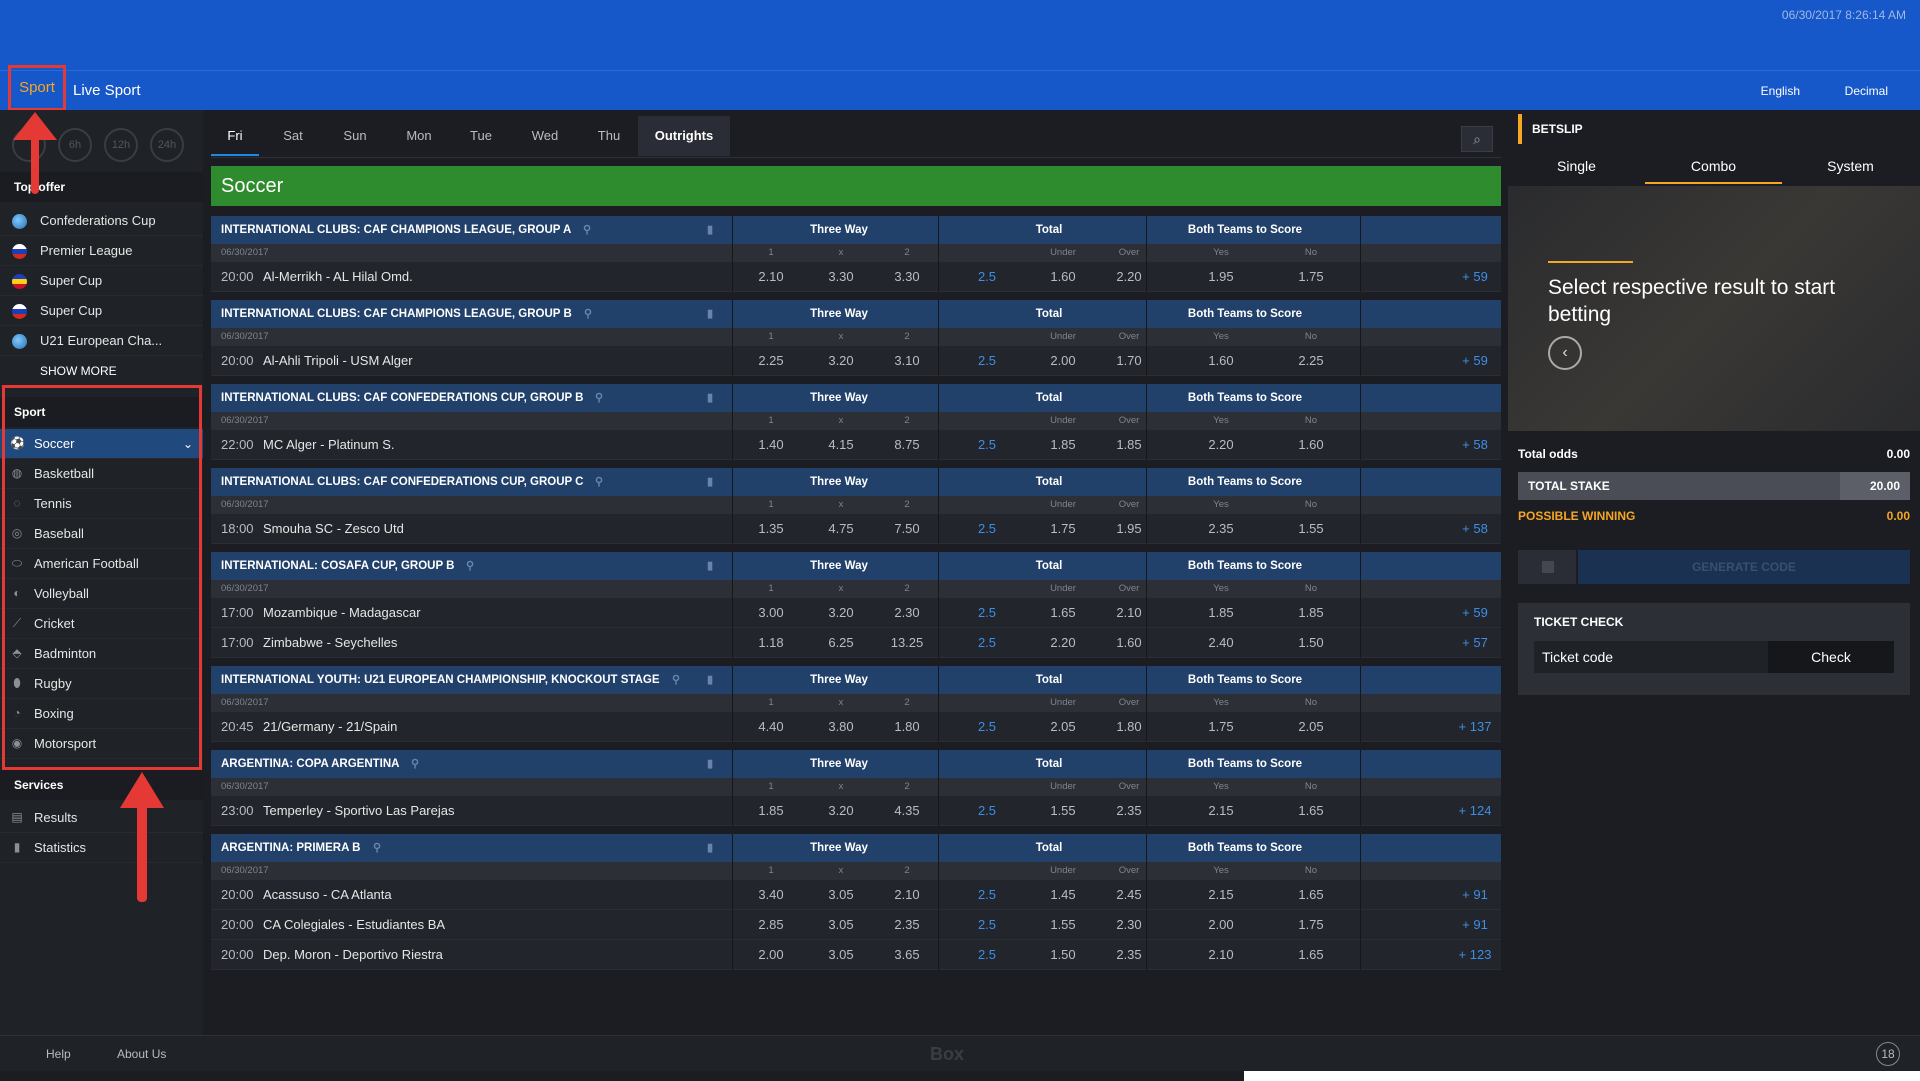  Describe the element at coordinates (1875, 486) in the screenshot. I see `total-stake-input: 20.00` at that location.